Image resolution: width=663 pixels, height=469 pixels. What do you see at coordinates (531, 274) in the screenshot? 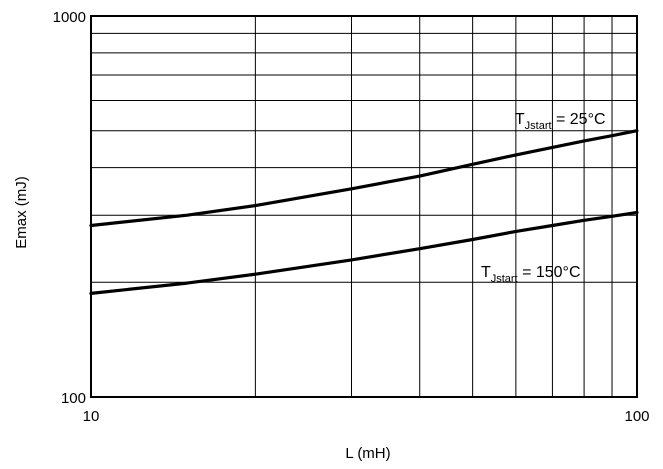
I see `series-annotation: TJstart = 150°C` at bounding box center [531, 274].